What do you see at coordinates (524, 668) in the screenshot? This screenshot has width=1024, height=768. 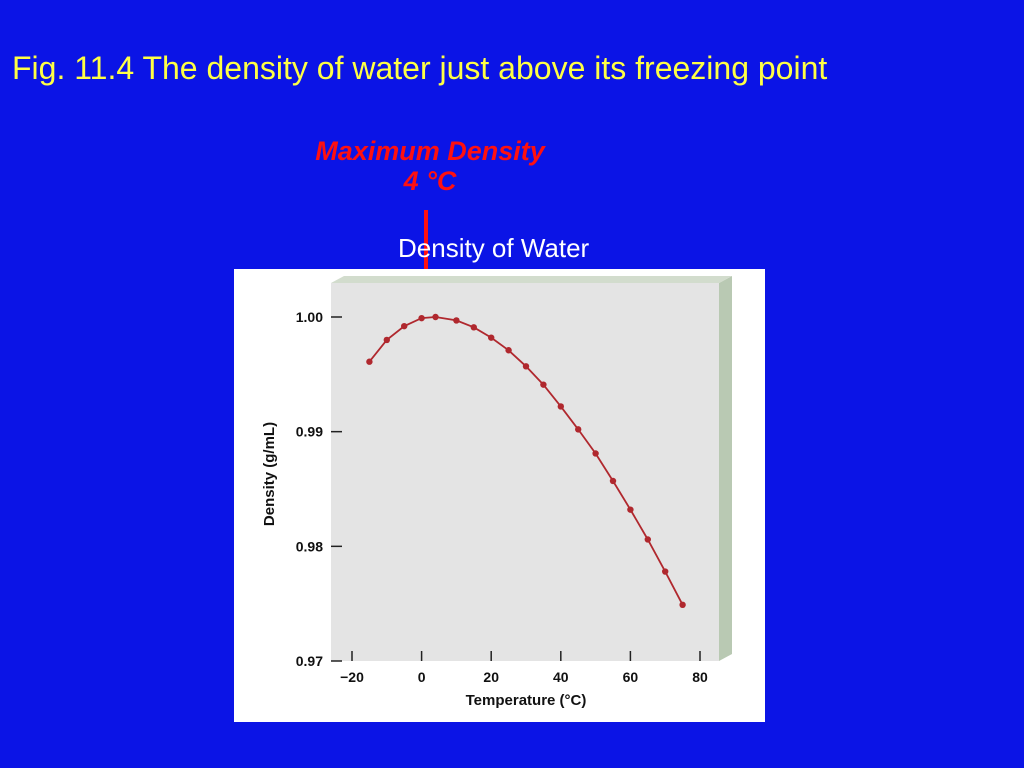 I see `x-axis: −20 0 20 40 60 80` at bounding box center [524, 668].